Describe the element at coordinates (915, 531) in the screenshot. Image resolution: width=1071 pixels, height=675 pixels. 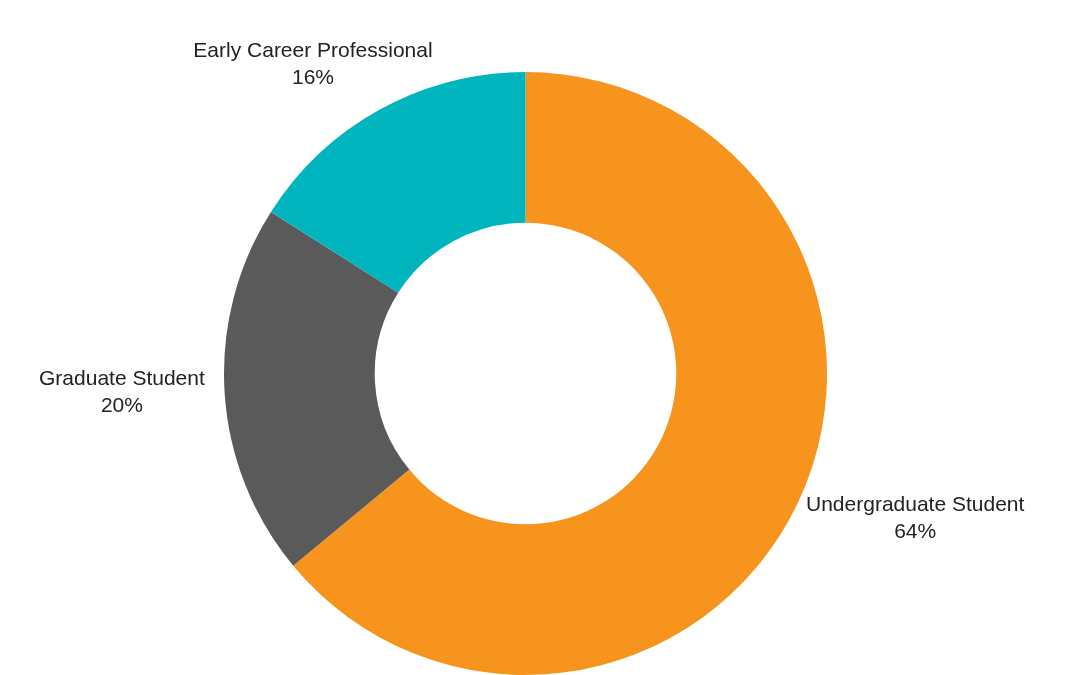
I see `data-label: 64%` at that location.